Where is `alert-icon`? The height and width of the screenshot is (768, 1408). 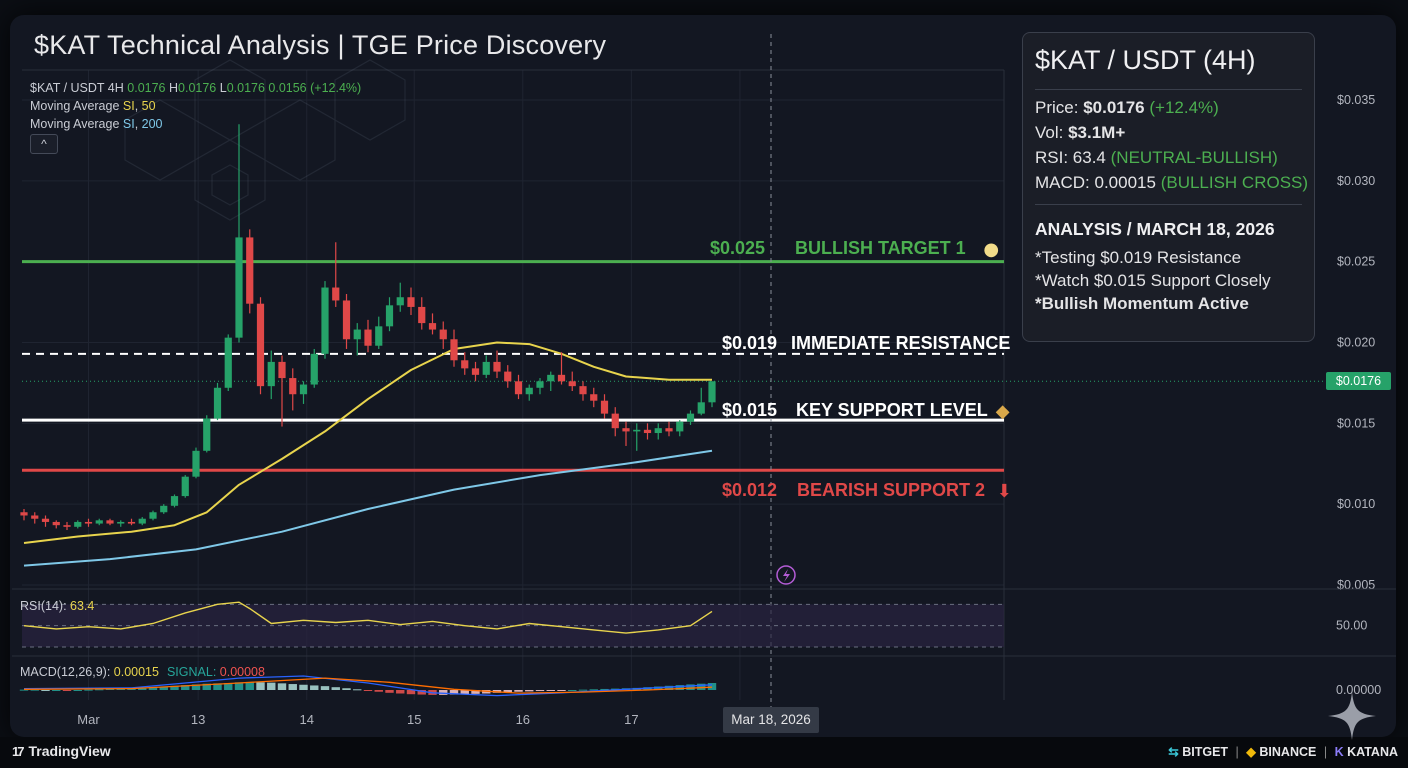
alert-icon is located at coordinates (786, 575).